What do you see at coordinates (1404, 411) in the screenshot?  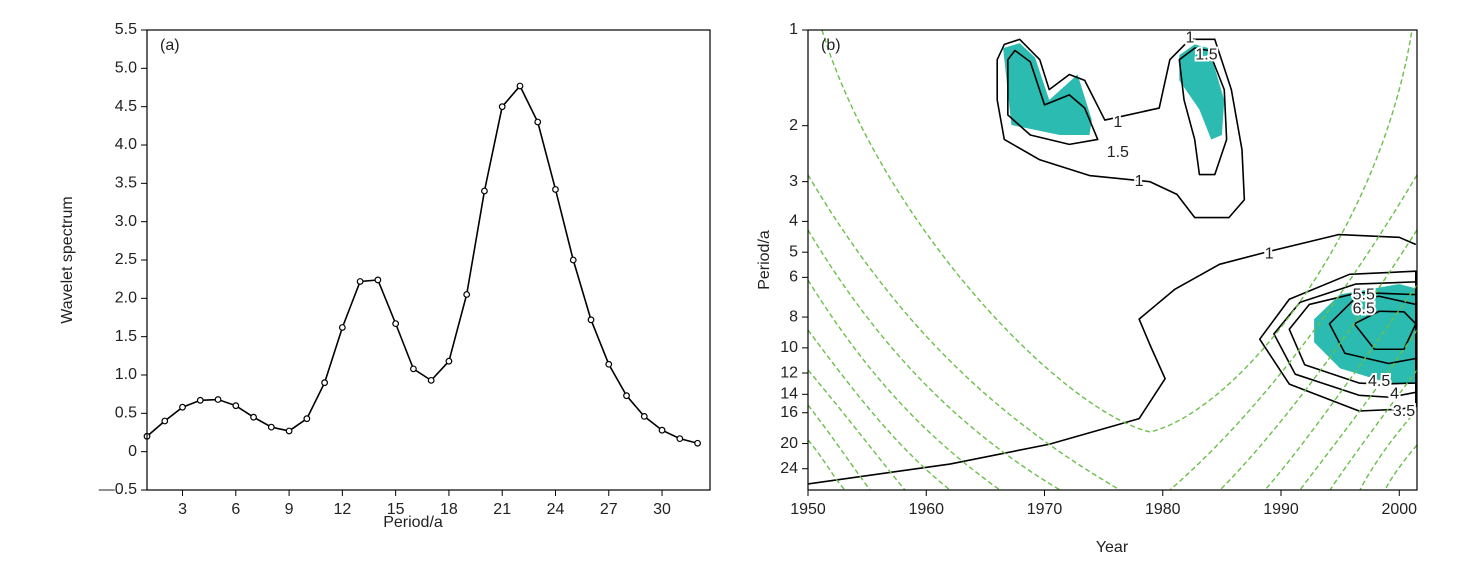 I see `contour-label: 3.5` at bounding box center [1404, 411].